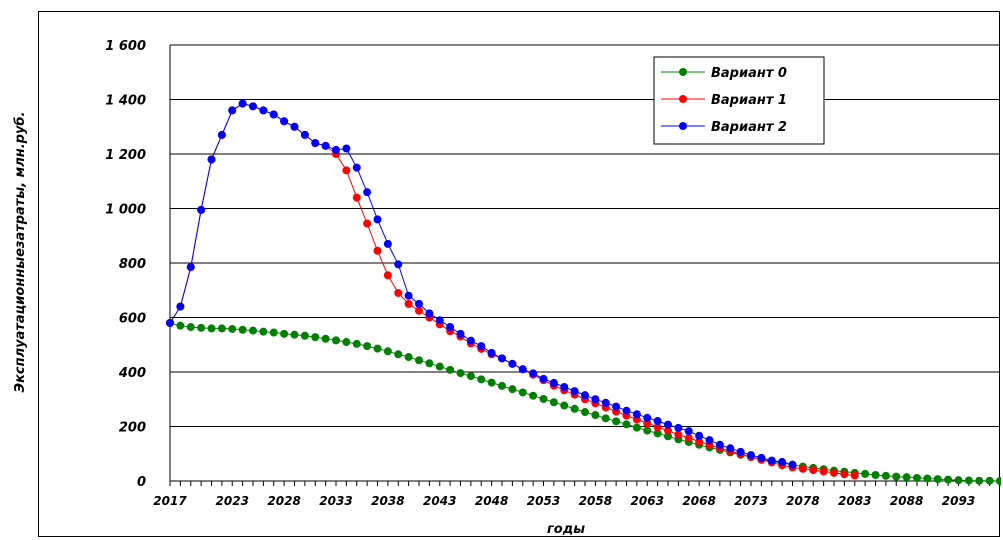  I want to click on x-tick-label: 2073, so click(750, 501).